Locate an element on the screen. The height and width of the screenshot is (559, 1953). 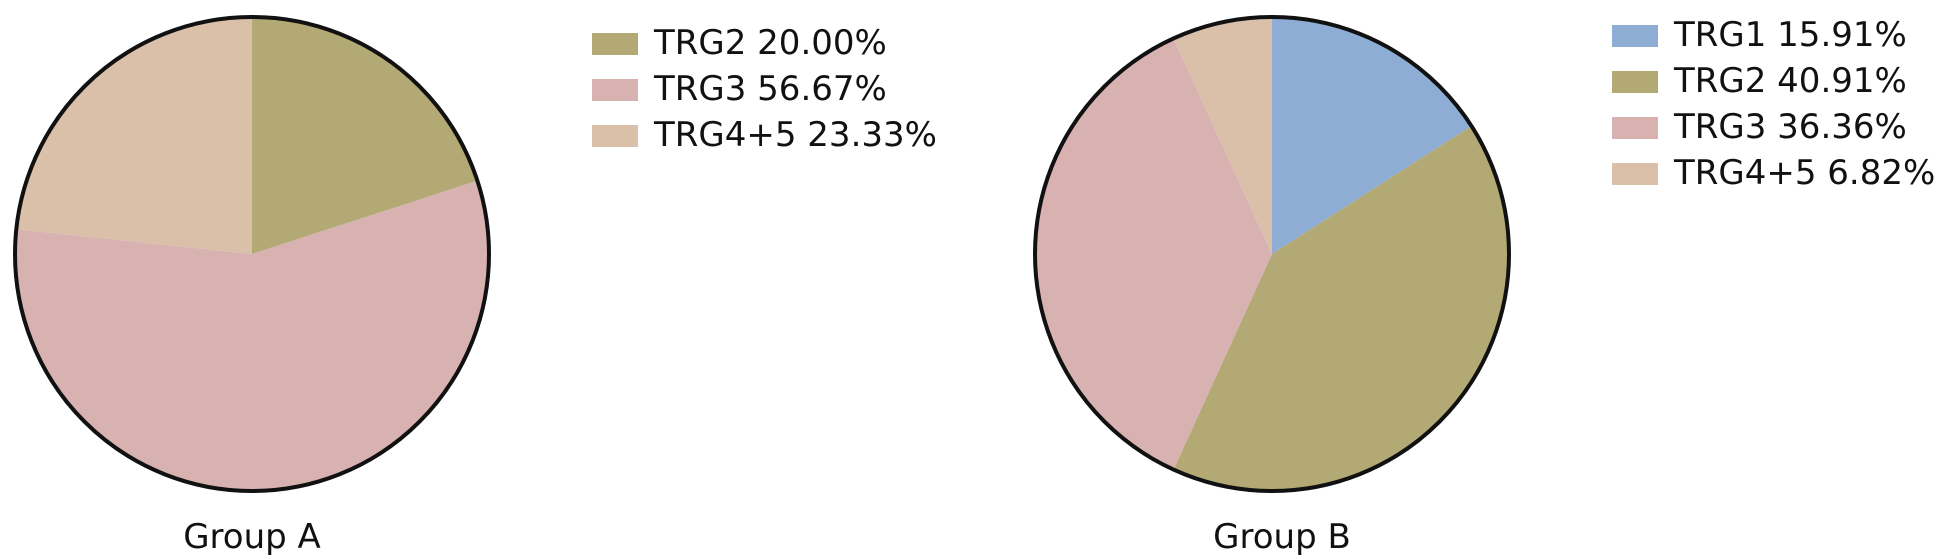
legend-group-a: TRG2 20.00% TRG3 56.67% TRG4+5 23.33% is located at coordinates (764, 89).